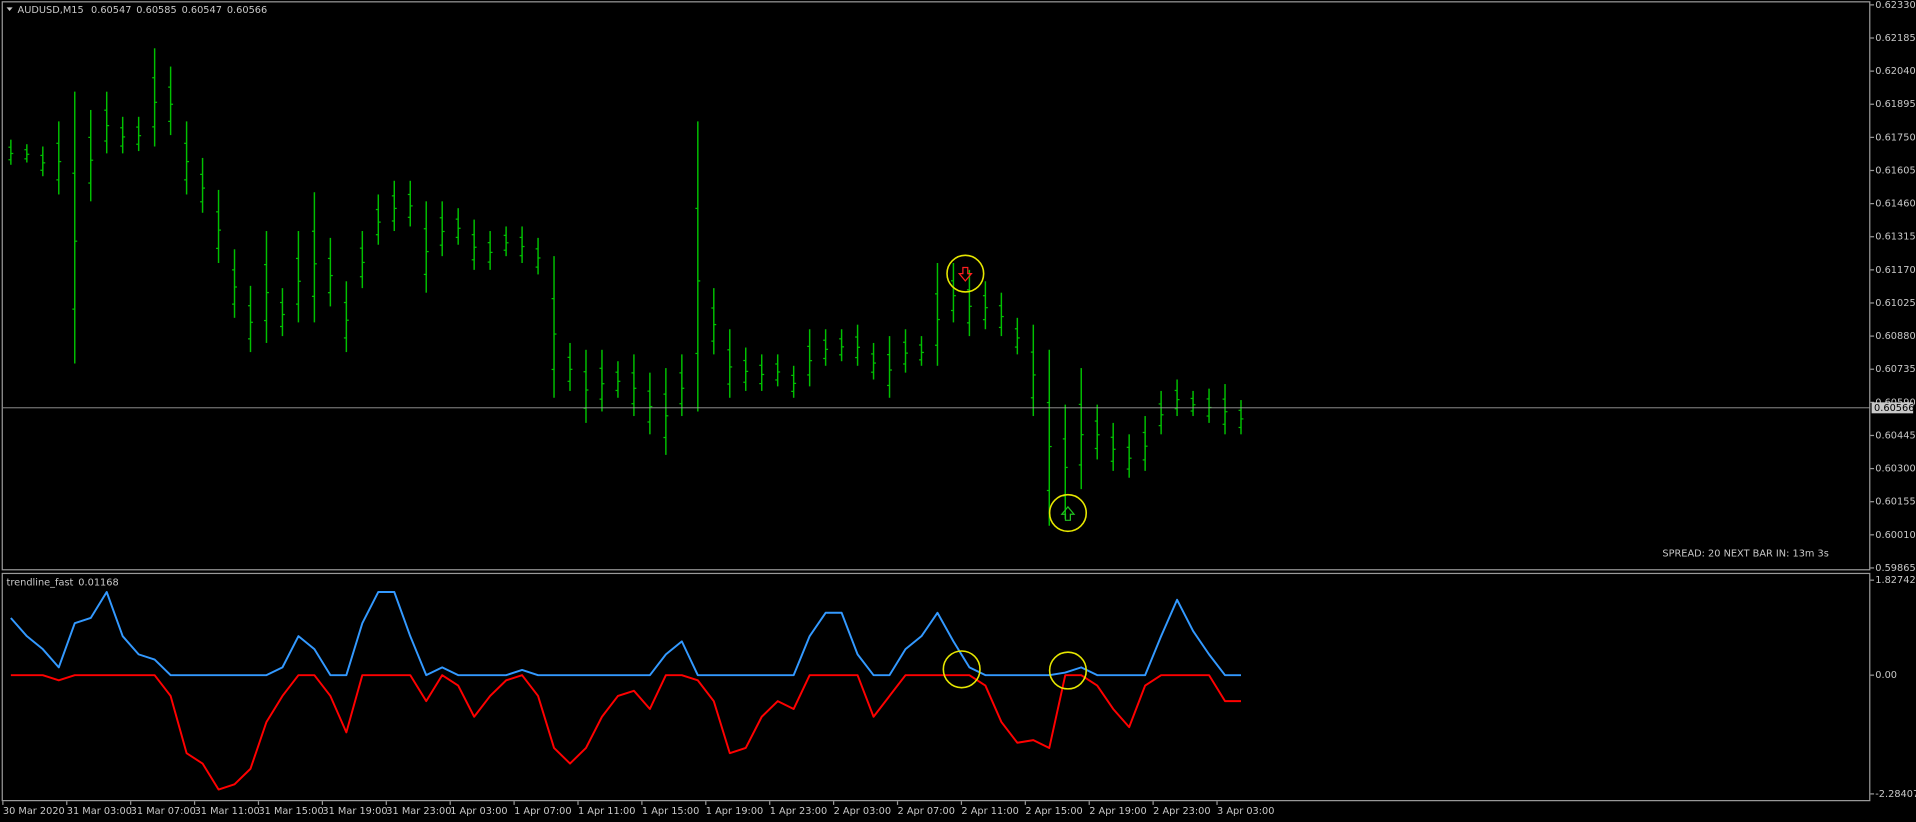  What do you see at coordinates (542, 811) in the screenshot?
I see `x-tick-label: 1 Apr 07:00` at bounding box center [542, 811].